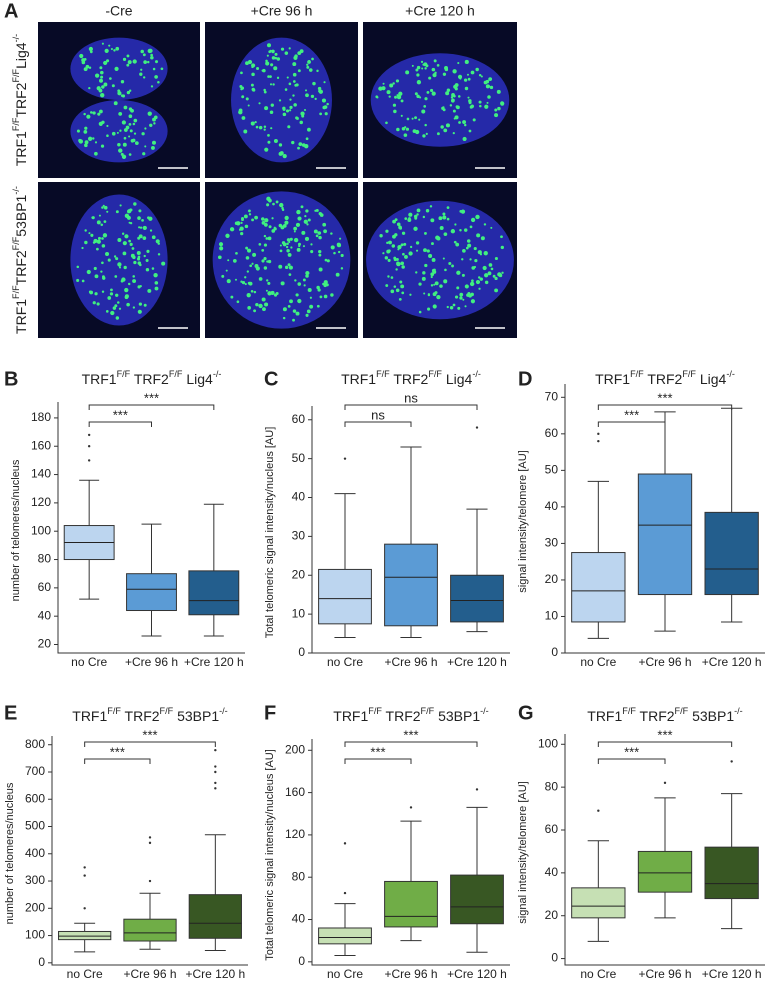 This screenshot has height=988, width=773. Describe the element at coordinates (117, 751) in the screenshot. I see `significance-label: ***` at that location.